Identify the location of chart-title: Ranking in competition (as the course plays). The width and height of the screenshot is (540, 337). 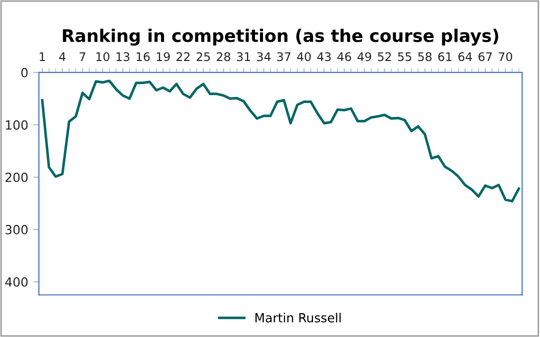
(280, 37).